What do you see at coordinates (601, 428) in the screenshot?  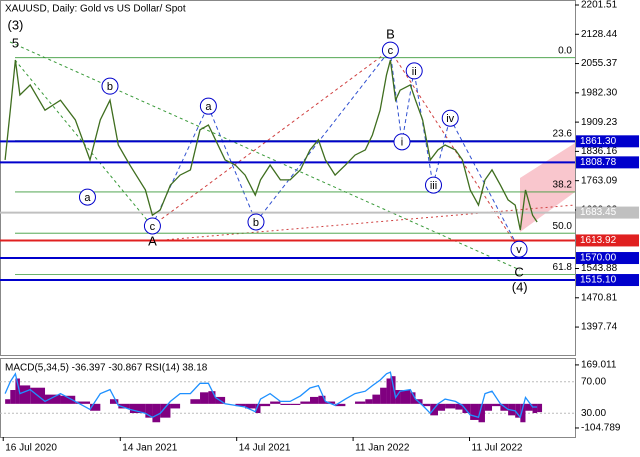 I see `y-tick-label: -104.789` at bounding box center [601, 428].